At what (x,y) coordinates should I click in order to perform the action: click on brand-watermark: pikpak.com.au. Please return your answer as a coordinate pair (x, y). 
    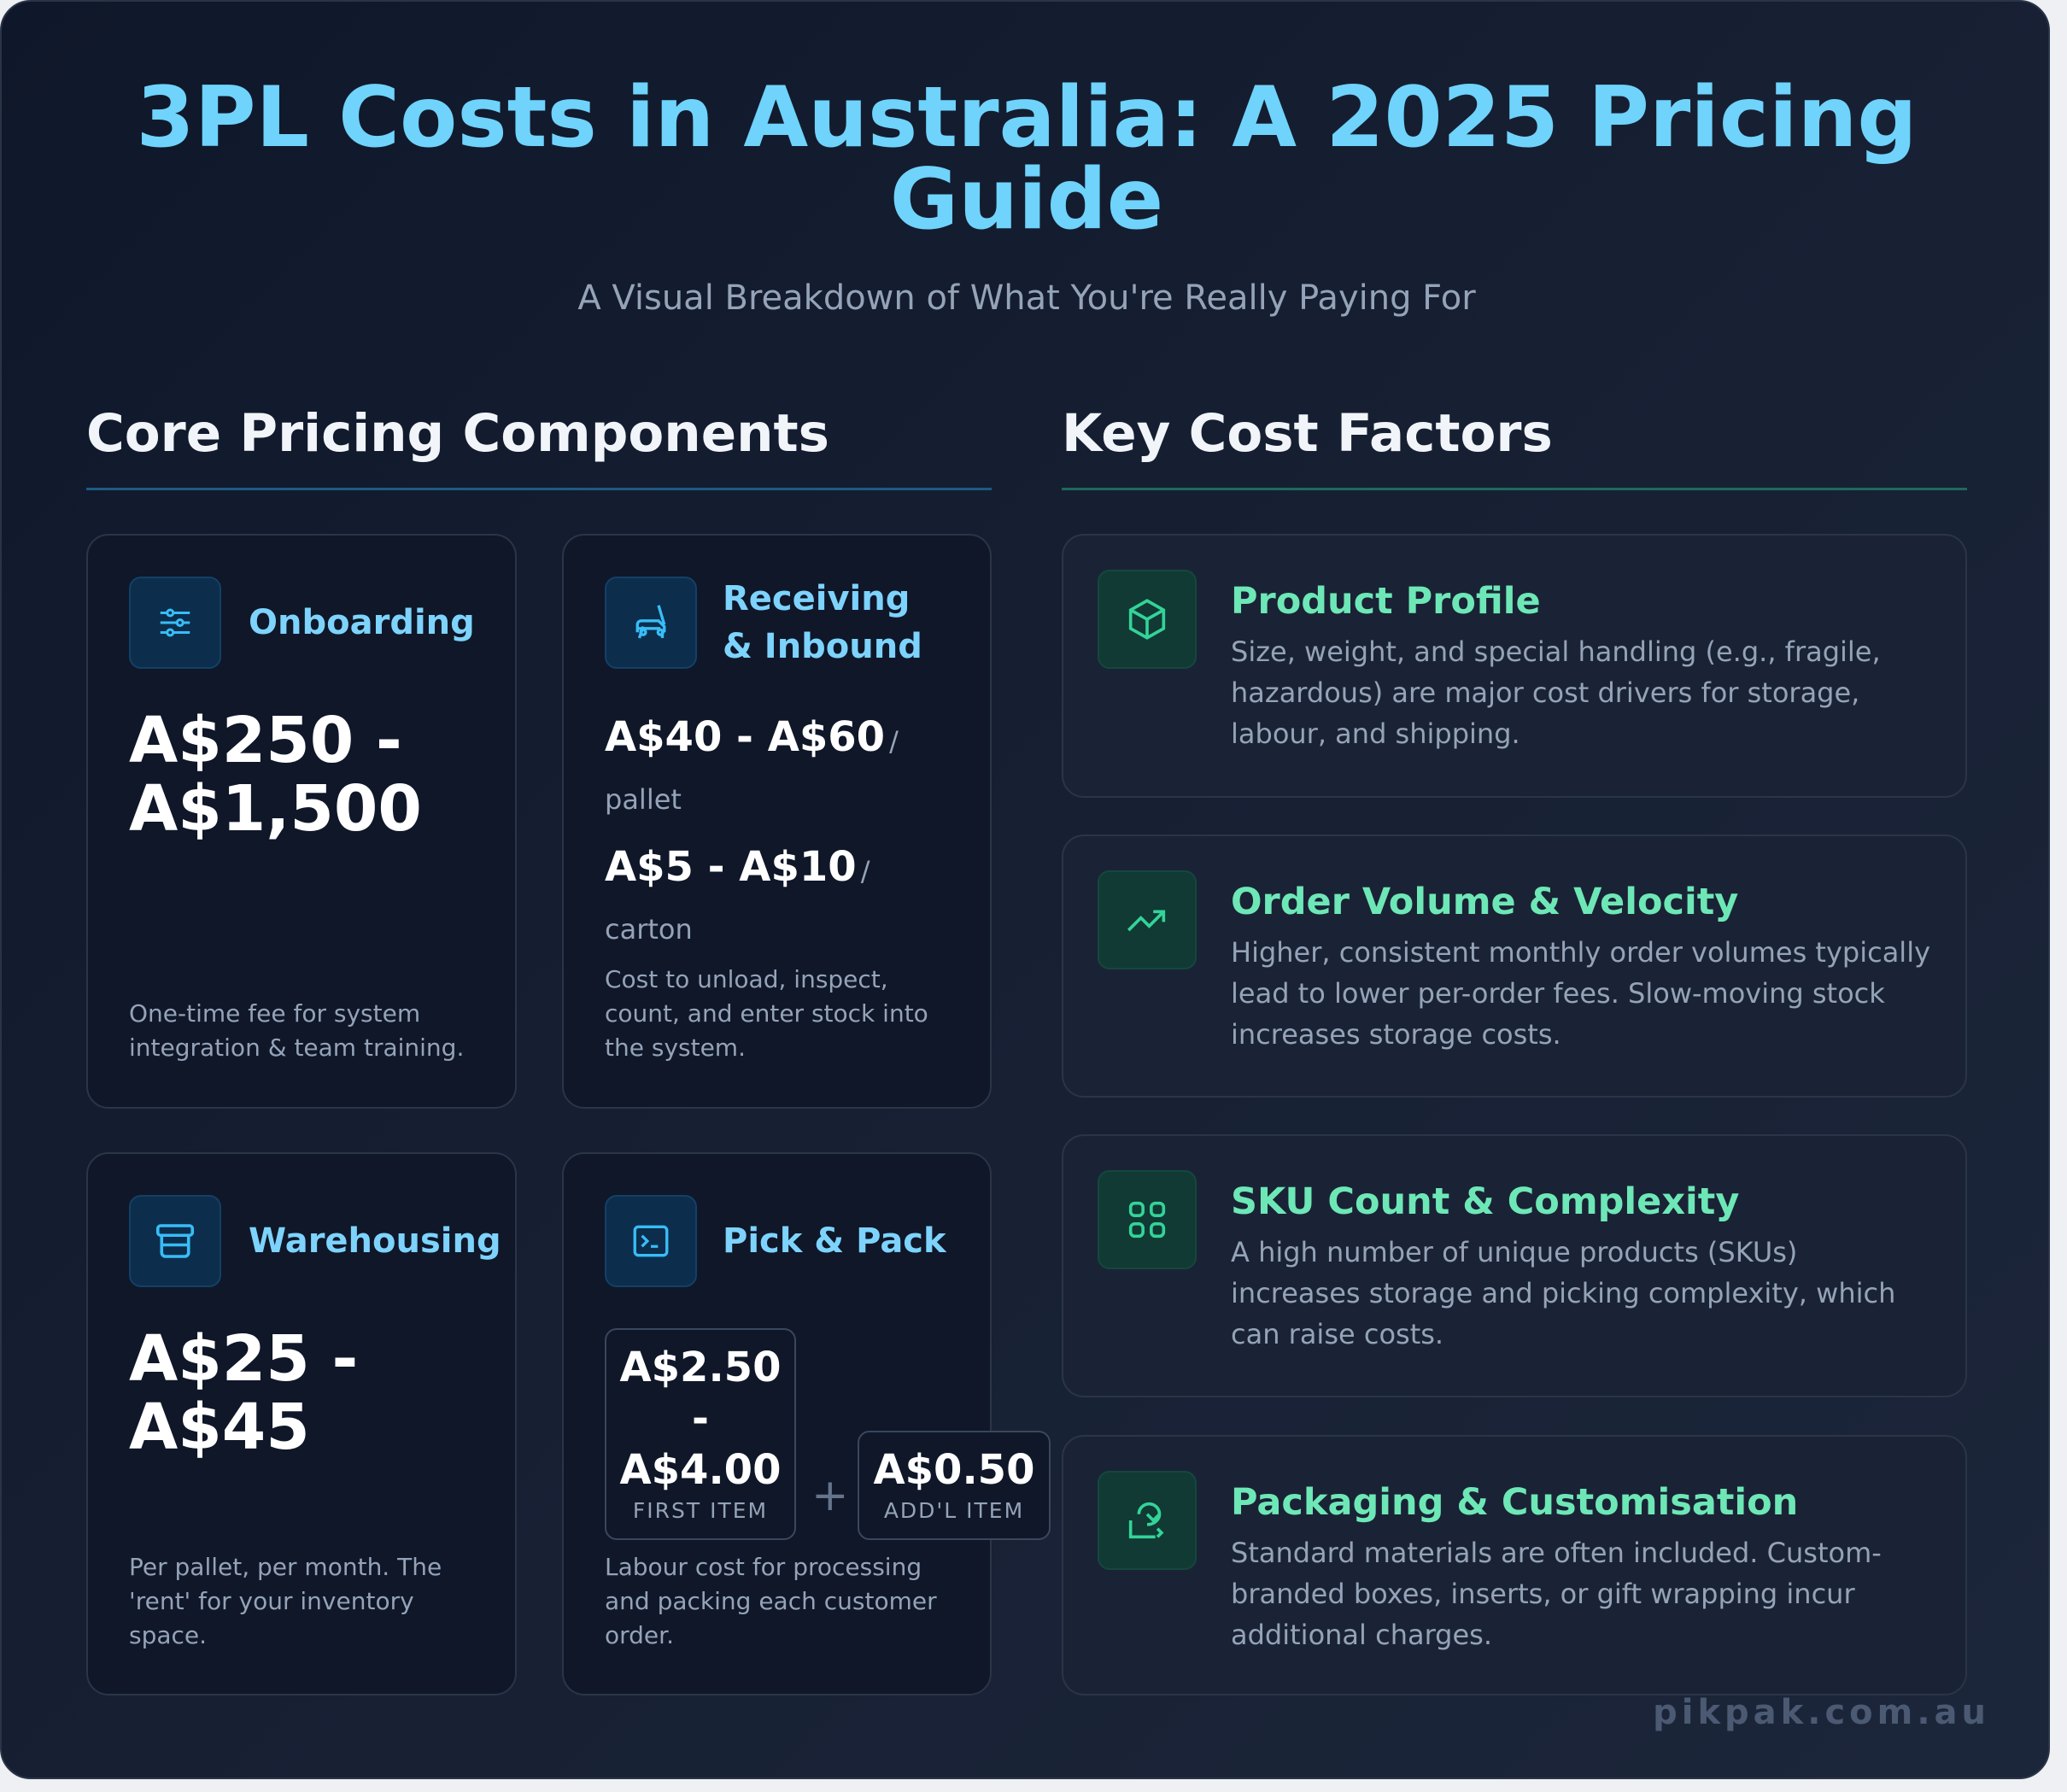
    Looking at the image, I should click on (1821, 1713).